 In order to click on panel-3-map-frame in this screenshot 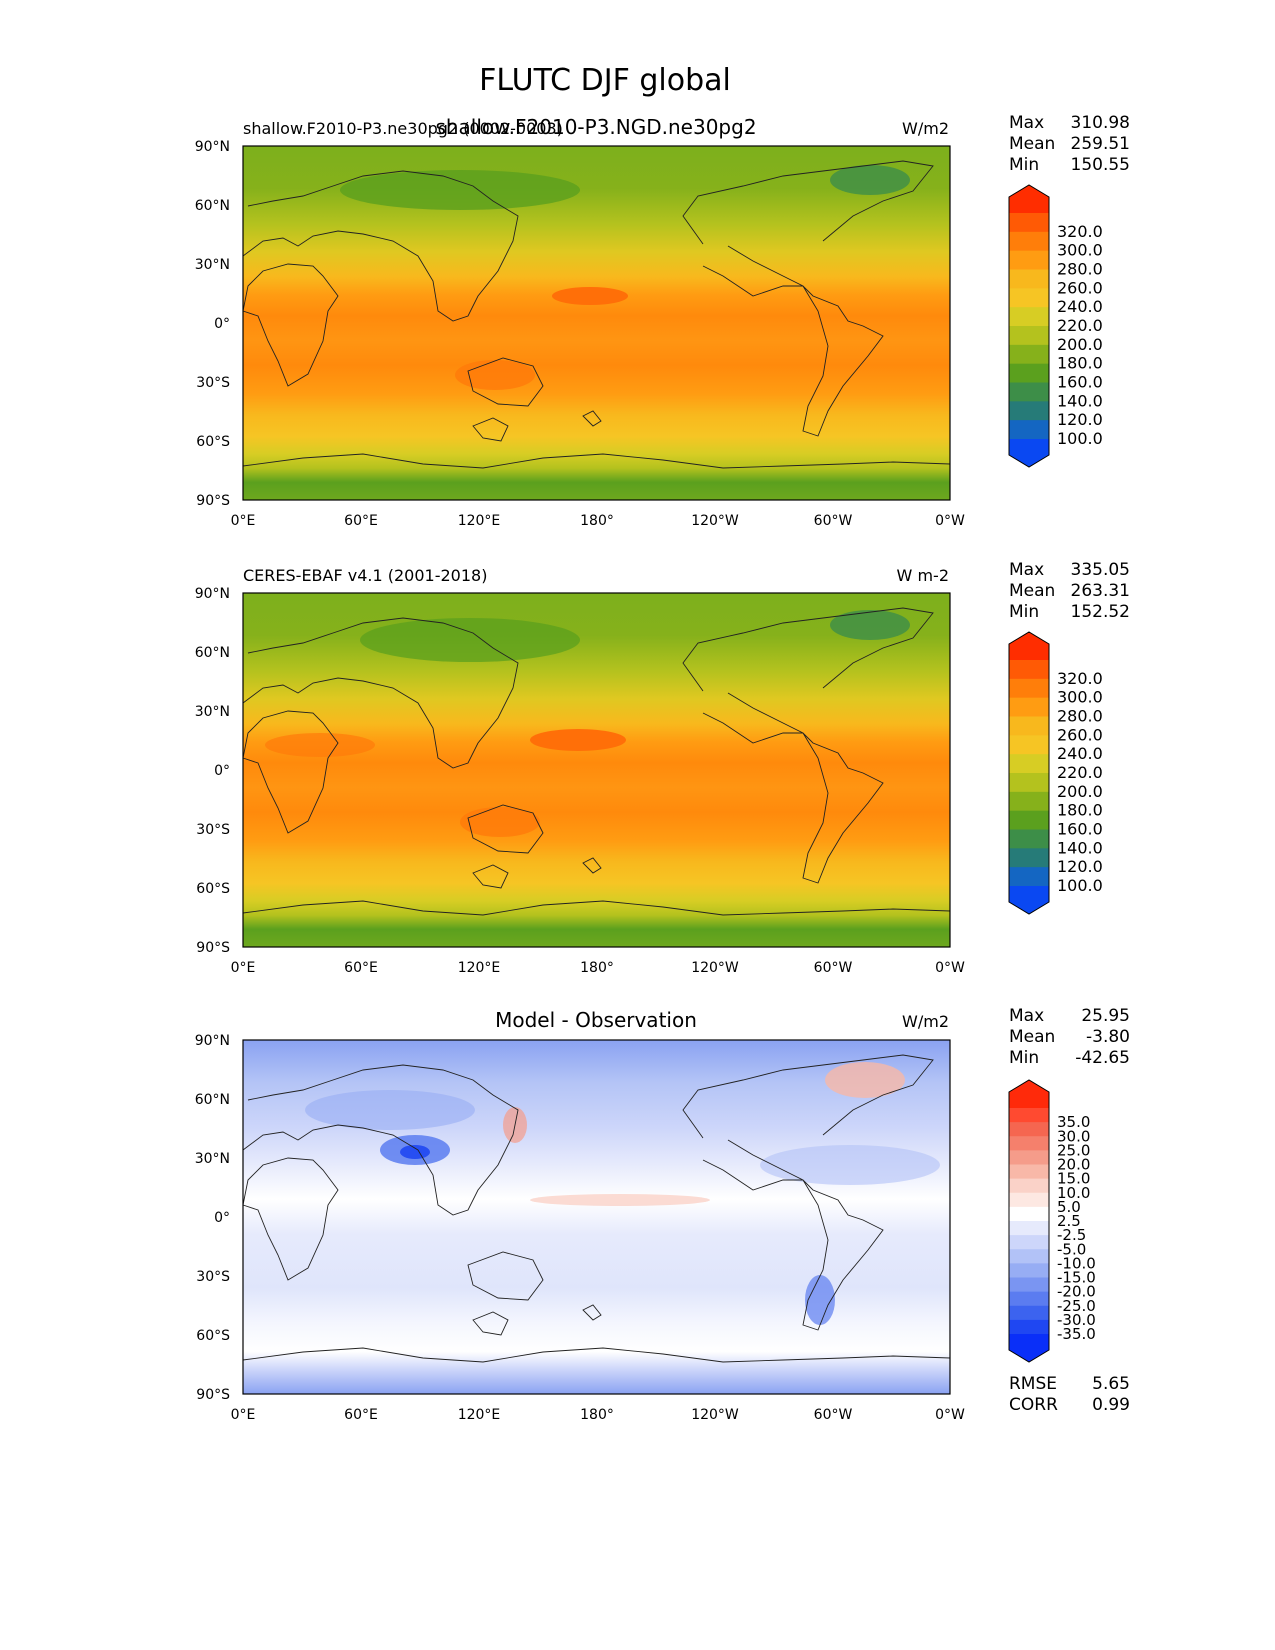, I will do `click(596, 1217)`.